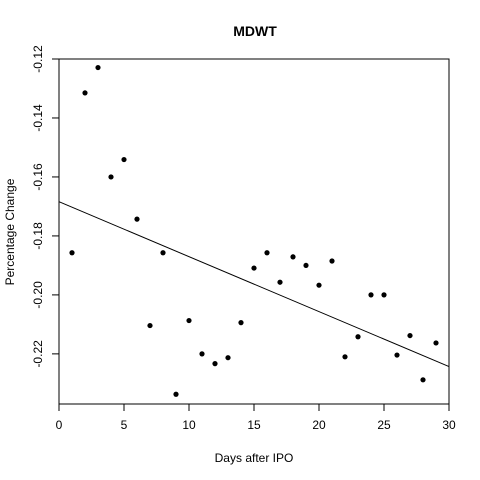 This screenshot has height=480, width=480. Describe the element at coordinates (38, 236) in the screenshot. I see `y-tick-label: -0.18` at that location.